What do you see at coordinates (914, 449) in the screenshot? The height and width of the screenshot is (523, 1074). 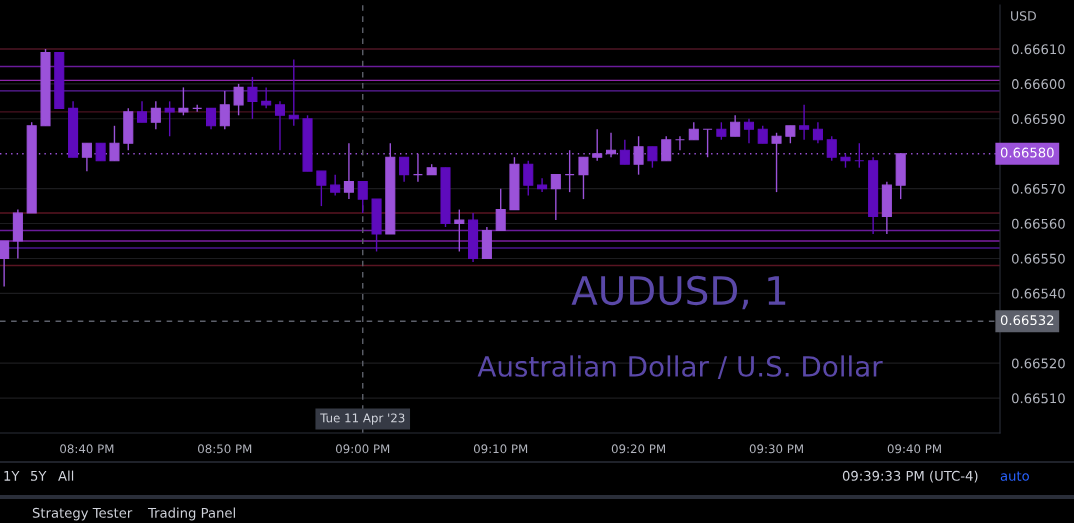 I see `x-tick-label: 09:40 PM` at bounding box center [914, 449].